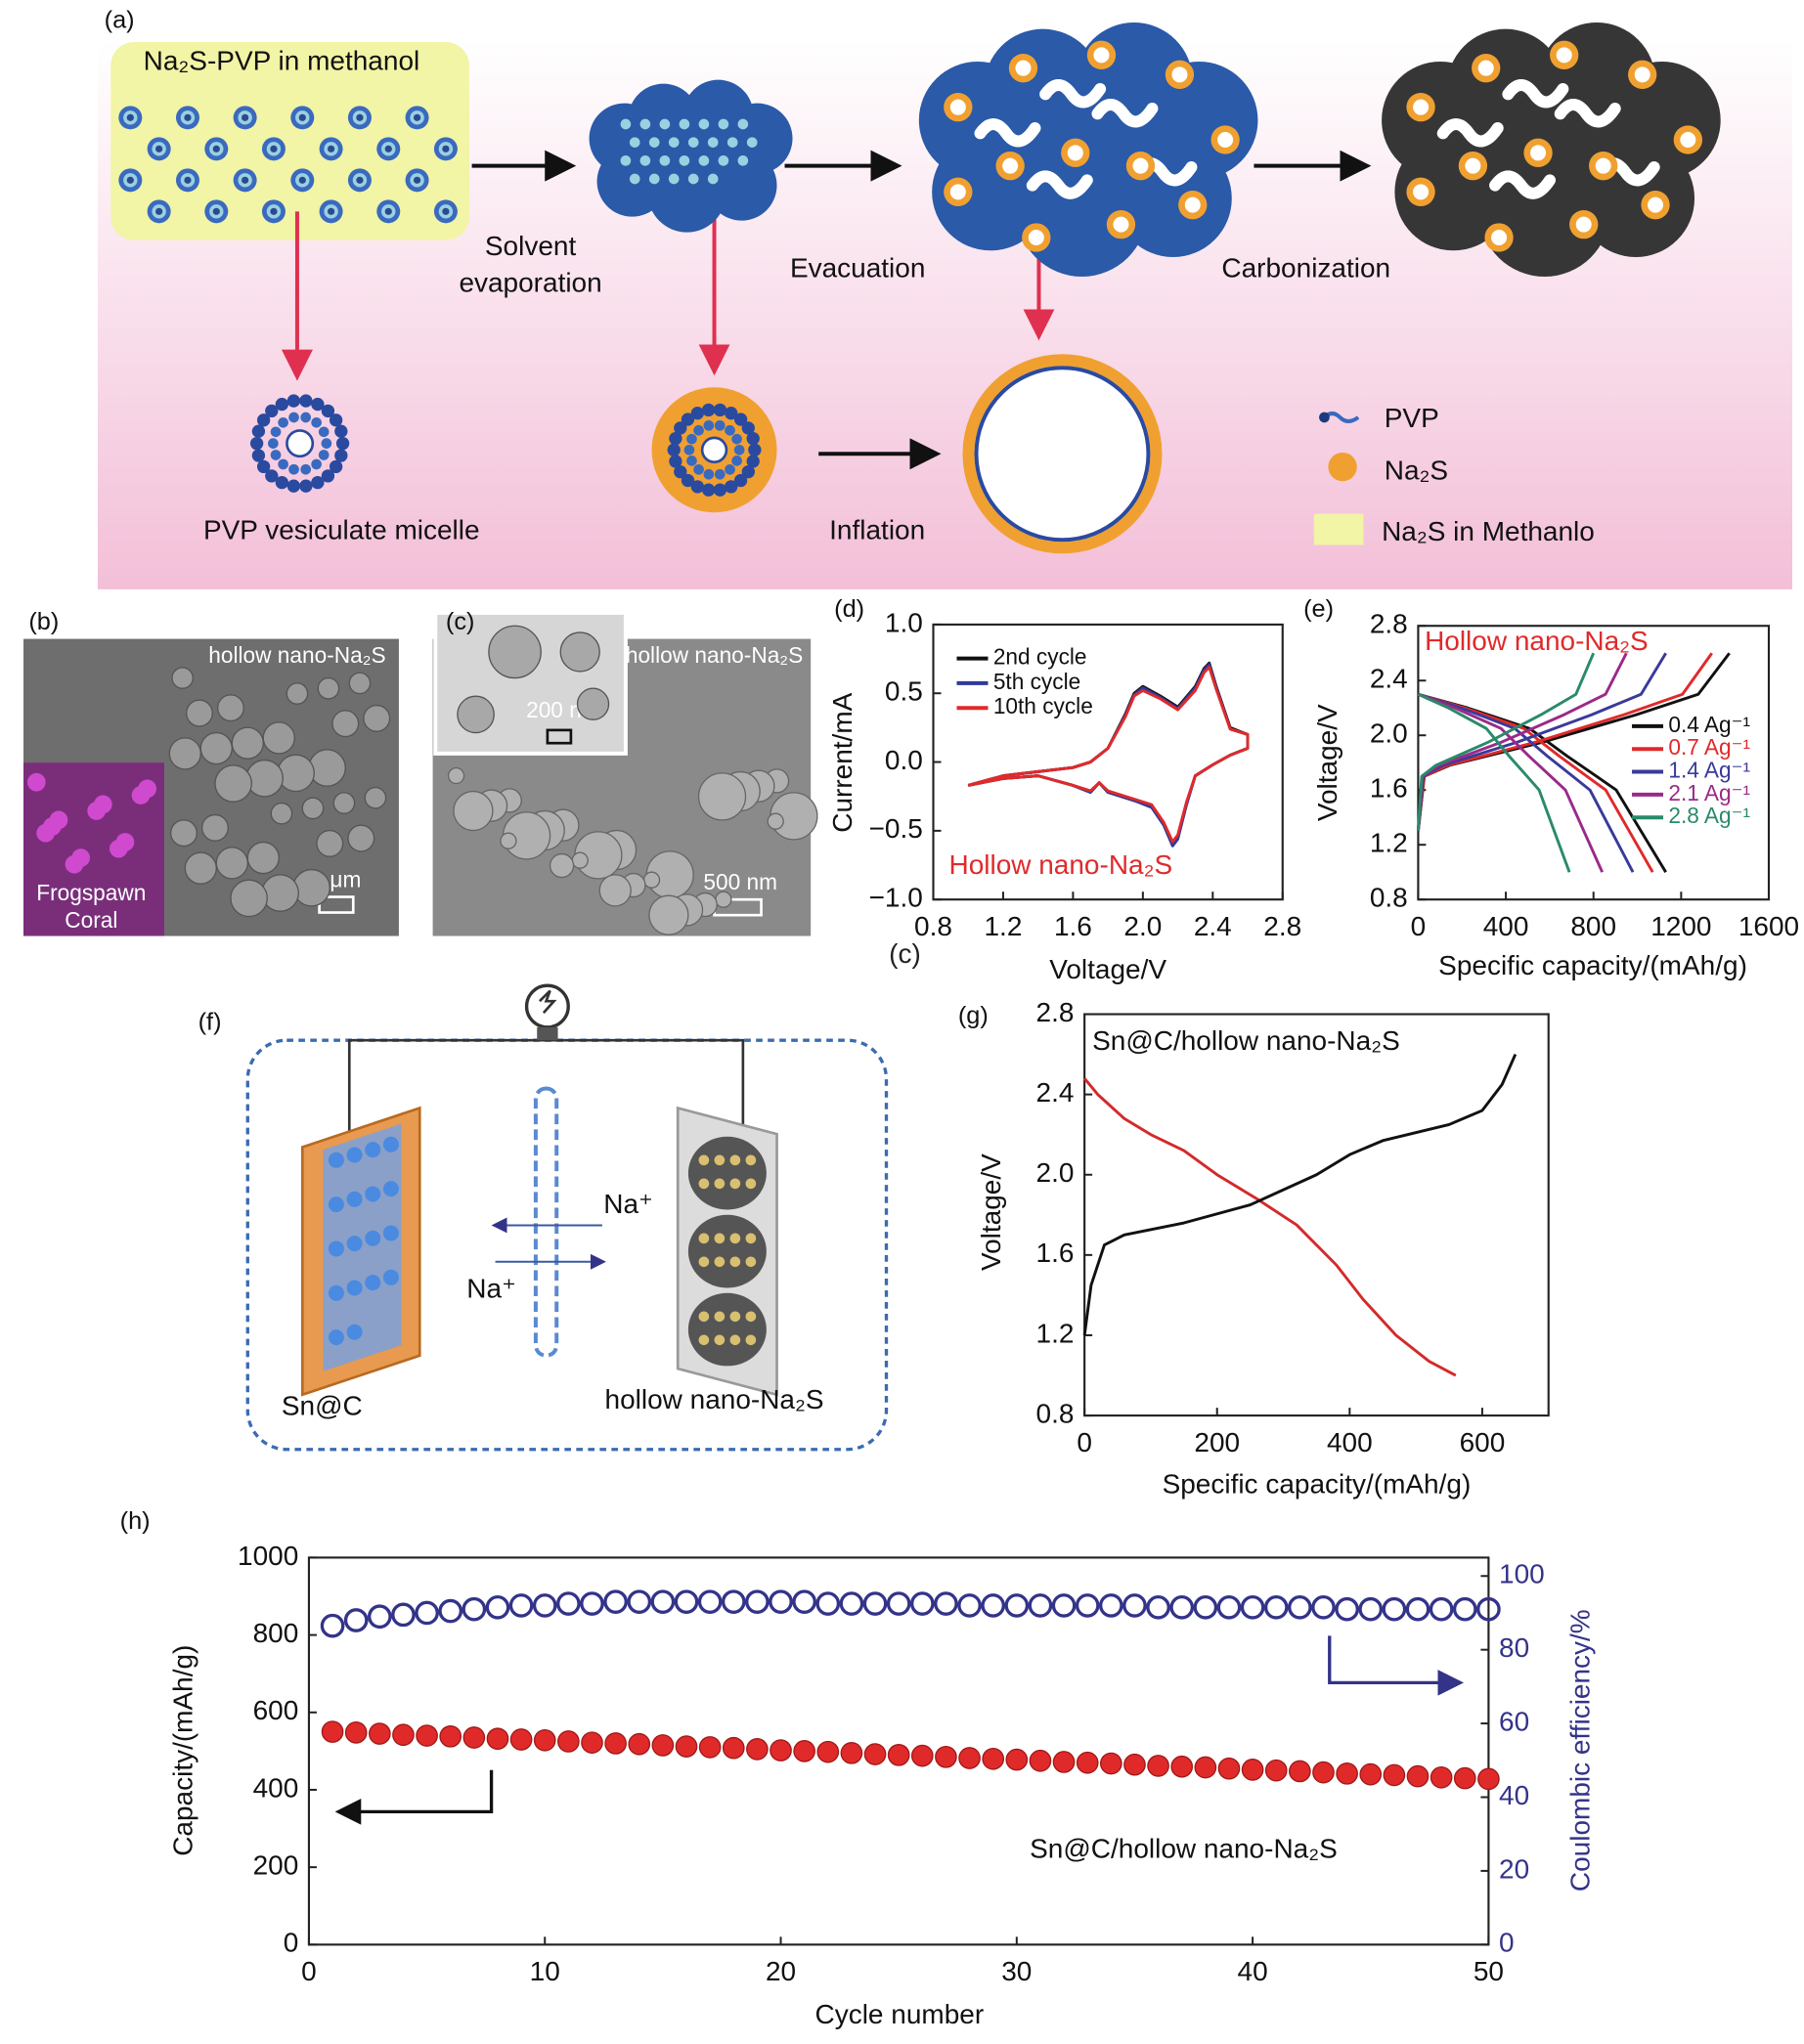  What do you see at coordinates (1709, 747) in the screenshot?
I see `legend-label: 0.7 Ag⁻¹` at bounding box center [1709, 747].